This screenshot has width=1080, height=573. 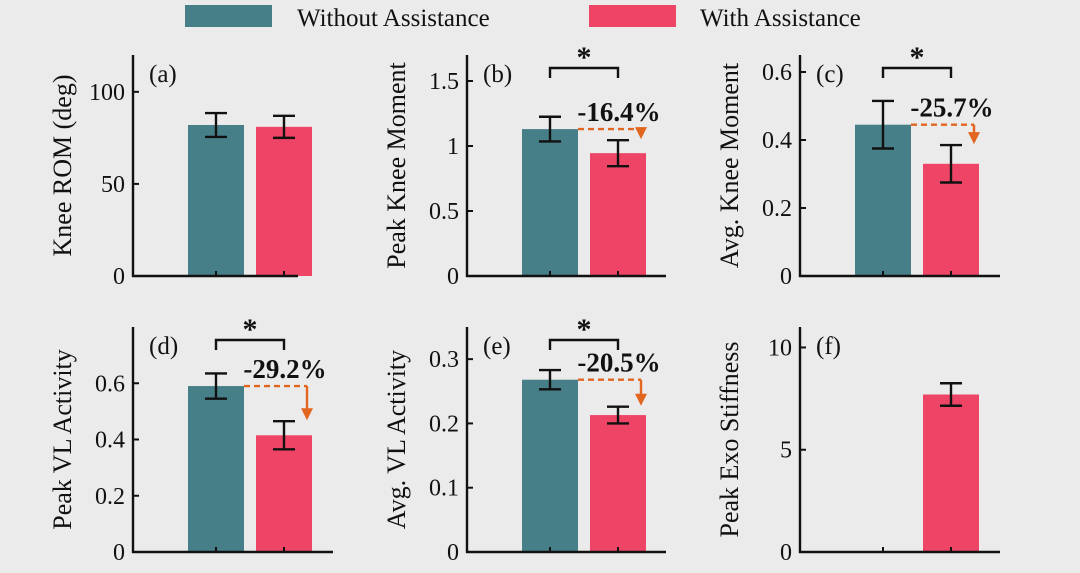 What do you see at coordinates (396, 164) in the screenshot?
I see `y-axis-label: Peak Knee Moment` at bounding box center [396, 164].